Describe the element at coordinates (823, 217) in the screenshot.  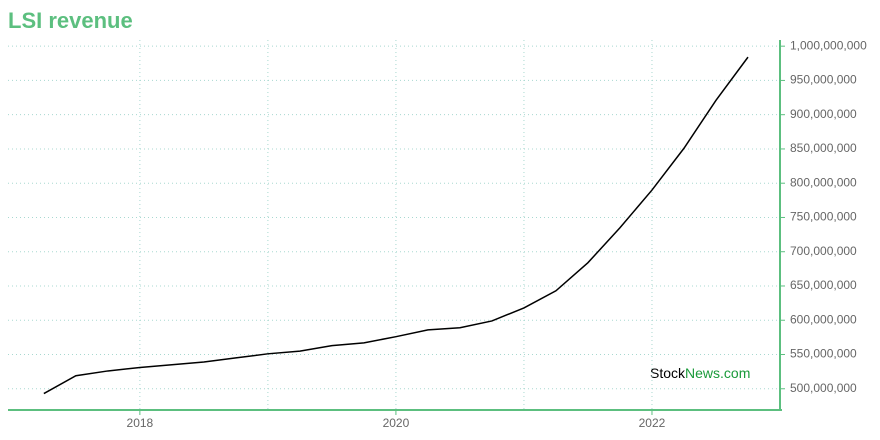
I see `y-tick-label: 750,000,000` at that location.